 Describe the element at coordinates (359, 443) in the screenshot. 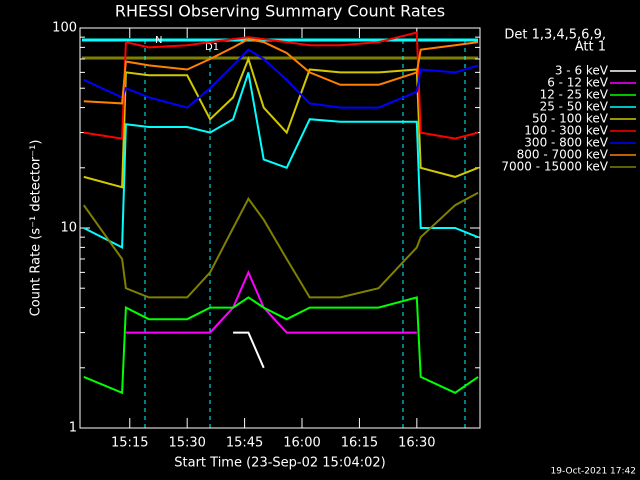

I see `x-tick-label: 16:15` at that location.